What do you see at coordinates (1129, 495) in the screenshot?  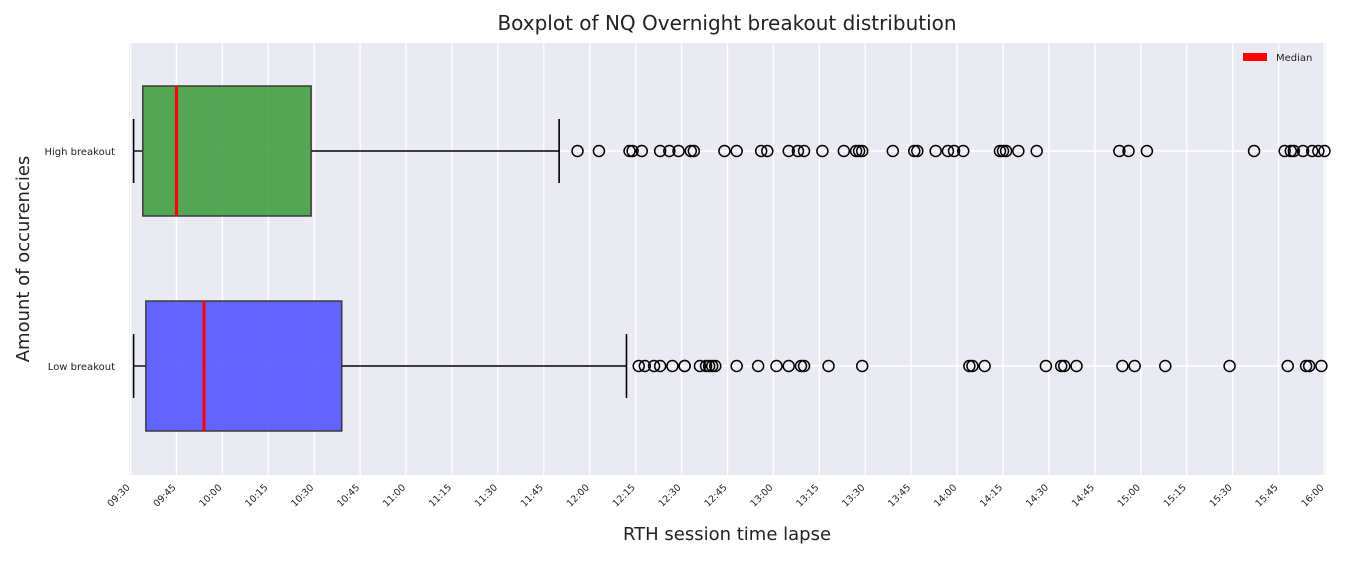 I see `x-tick-label: 15:00` at bounding box center [1129, 495].